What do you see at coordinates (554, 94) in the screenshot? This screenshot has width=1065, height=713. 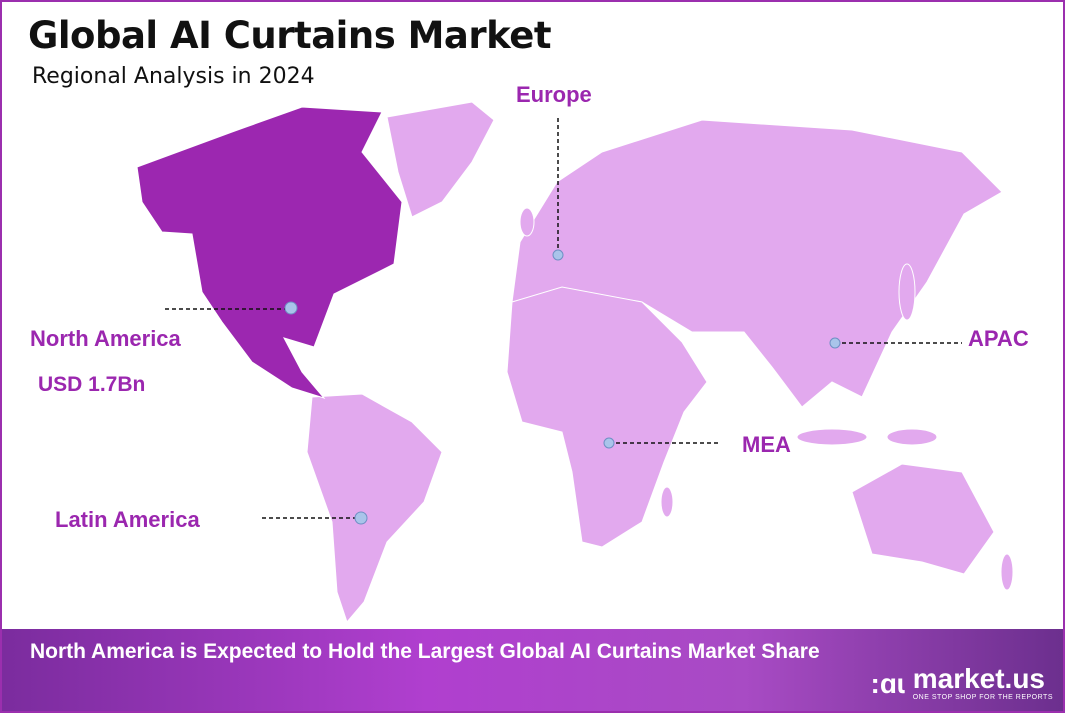 I see `europe-label: Europe` at bounding box center [554, 94].